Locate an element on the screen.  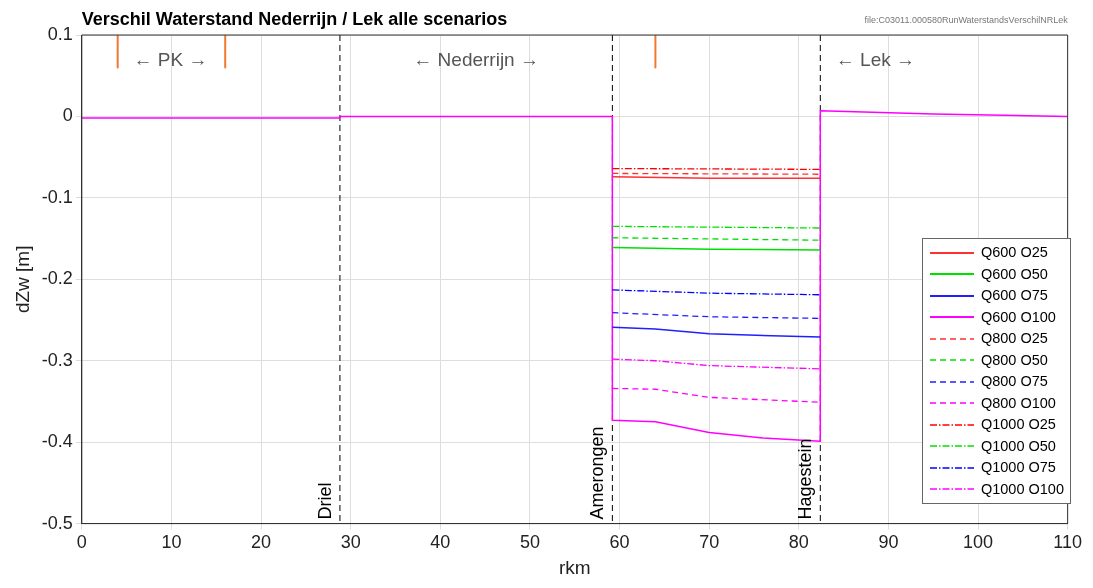
y-tick-label: 0.1 is located at coordinates (60, 33).